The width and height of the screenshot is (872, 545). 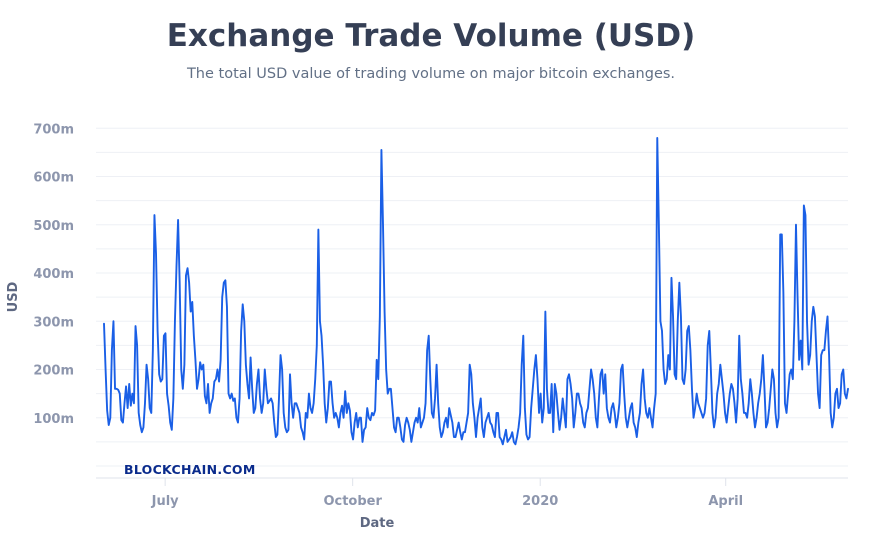 I want to click on x-tick-label: October, so click(x=352, y=501).